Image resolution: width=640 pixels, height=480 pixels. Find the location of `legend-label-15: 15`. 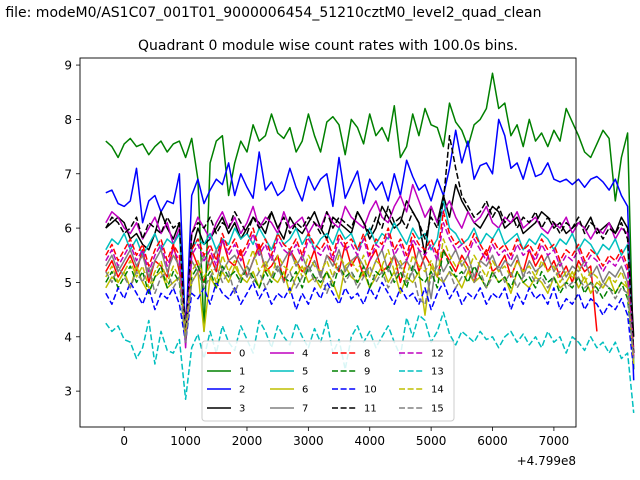

legend-label-15: 15 is located at coordinates (437, 409).